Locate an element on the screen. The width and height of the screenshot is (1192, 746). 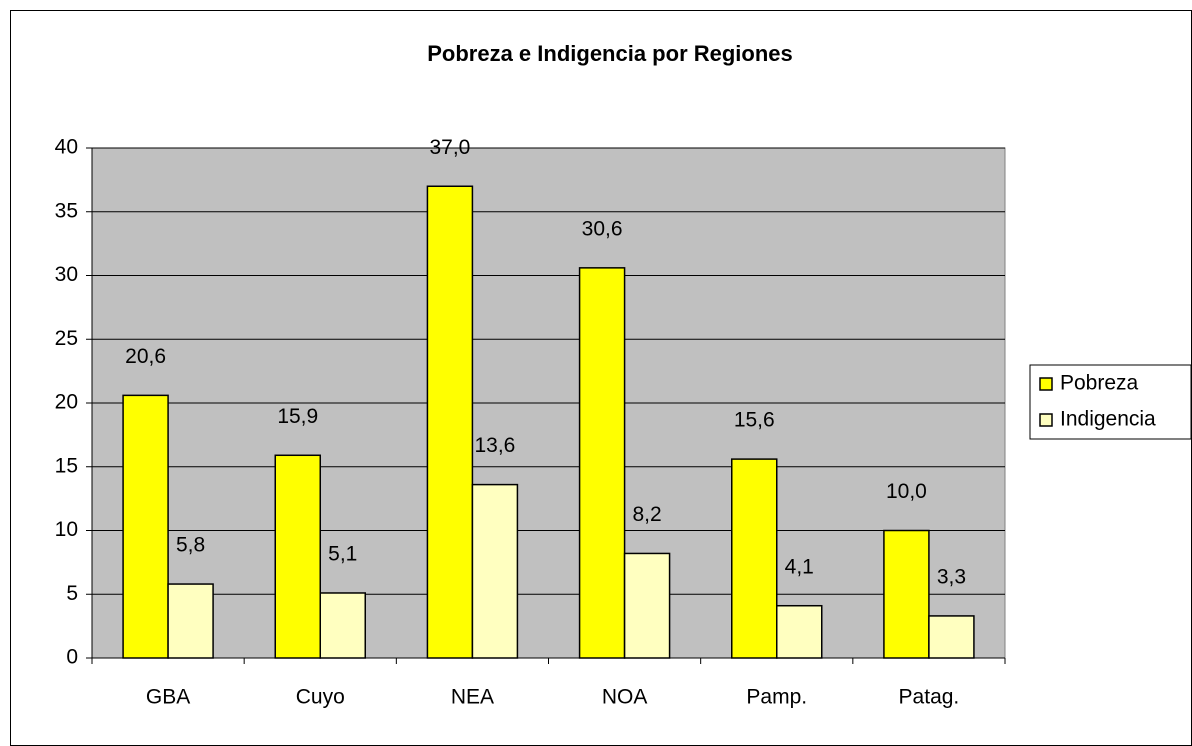
value-label: 37,0 is located at coordinates (449, 147).